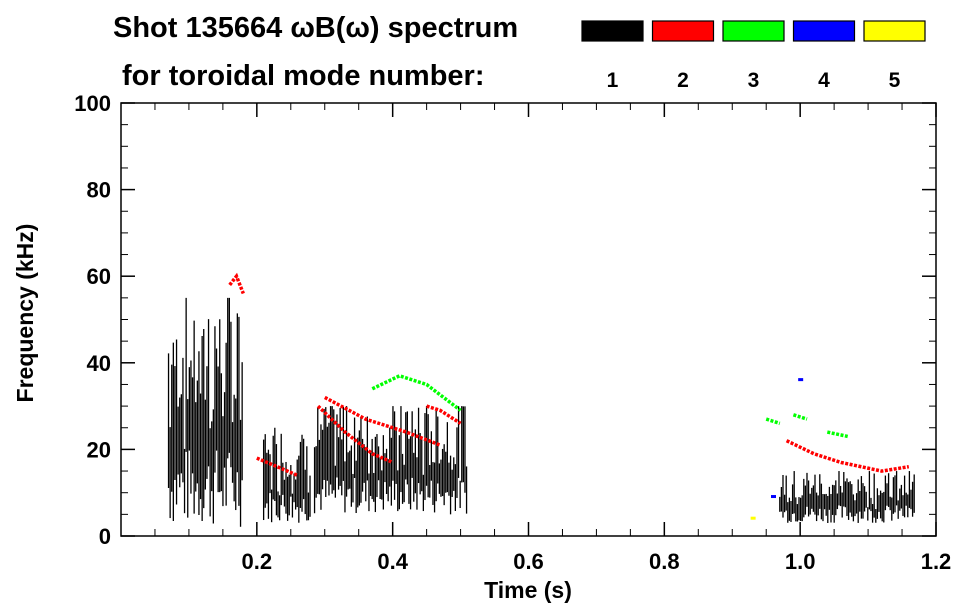 The height and width of the screenshot is (615, 963). I want to click on y-tick-label: 20, so click(99, 449).